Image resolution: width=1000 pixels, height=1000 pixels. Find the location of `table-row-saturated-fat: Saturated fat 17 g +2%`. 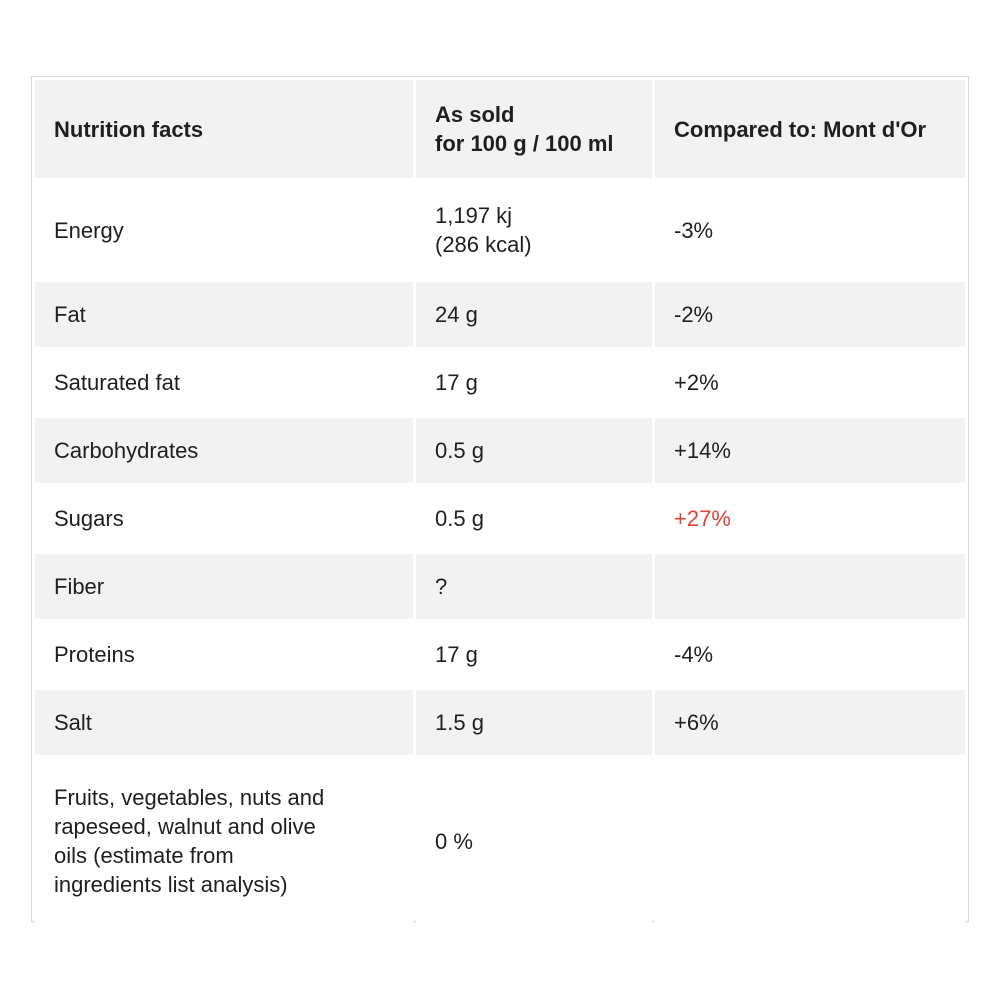

table-row-saturated-fat: Saturated fat 17 g +2% is located at coordinates (500, 382).